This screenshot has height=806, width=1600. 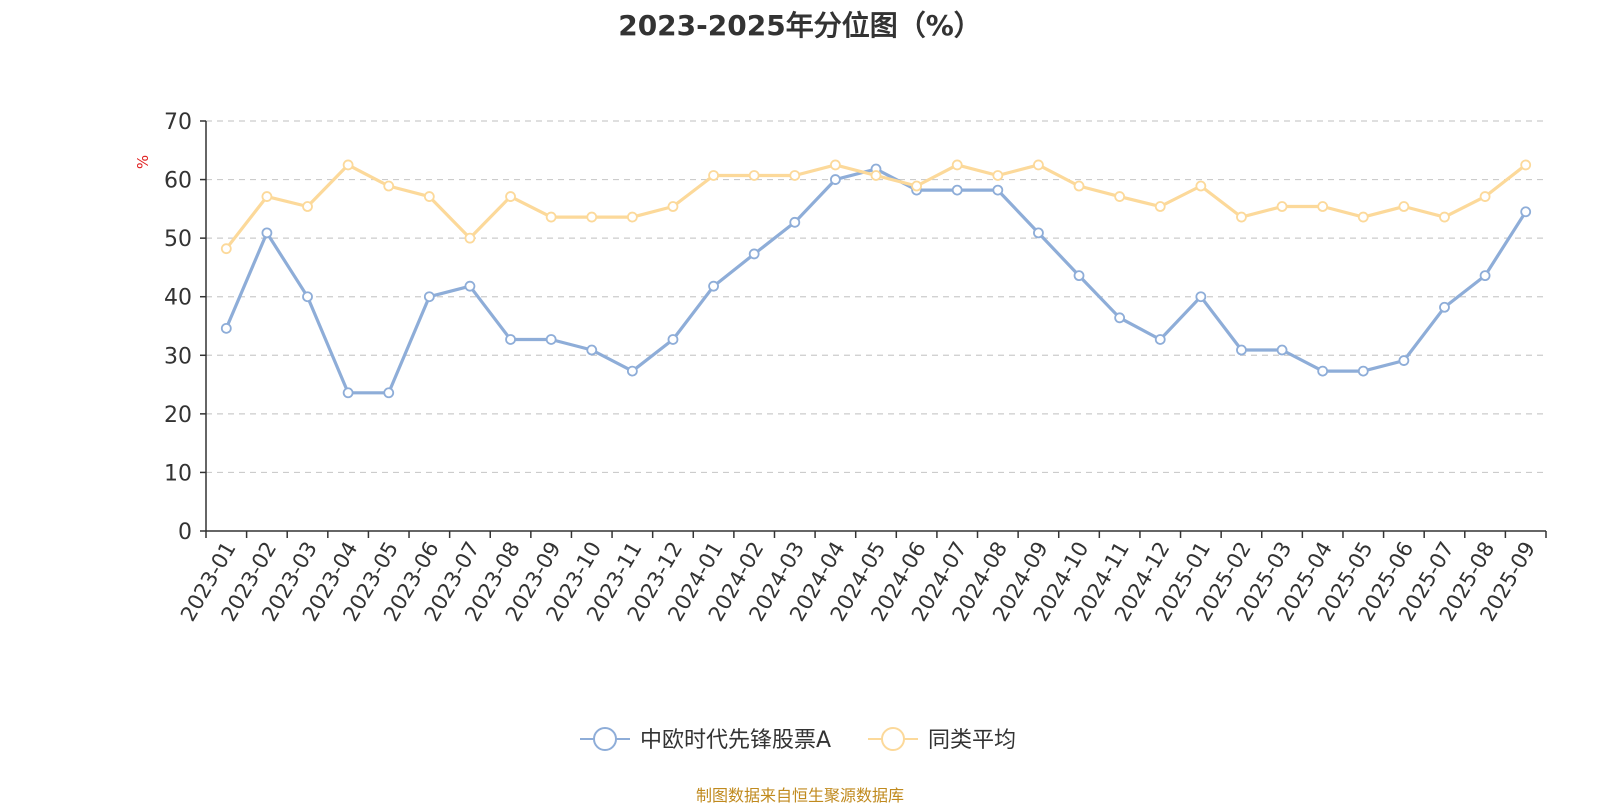 What do you see at coordinates (735, 740) in the screenshot?
I see `legend-label: 中欧时代先锋股票A` at bounding box center [735, 740].